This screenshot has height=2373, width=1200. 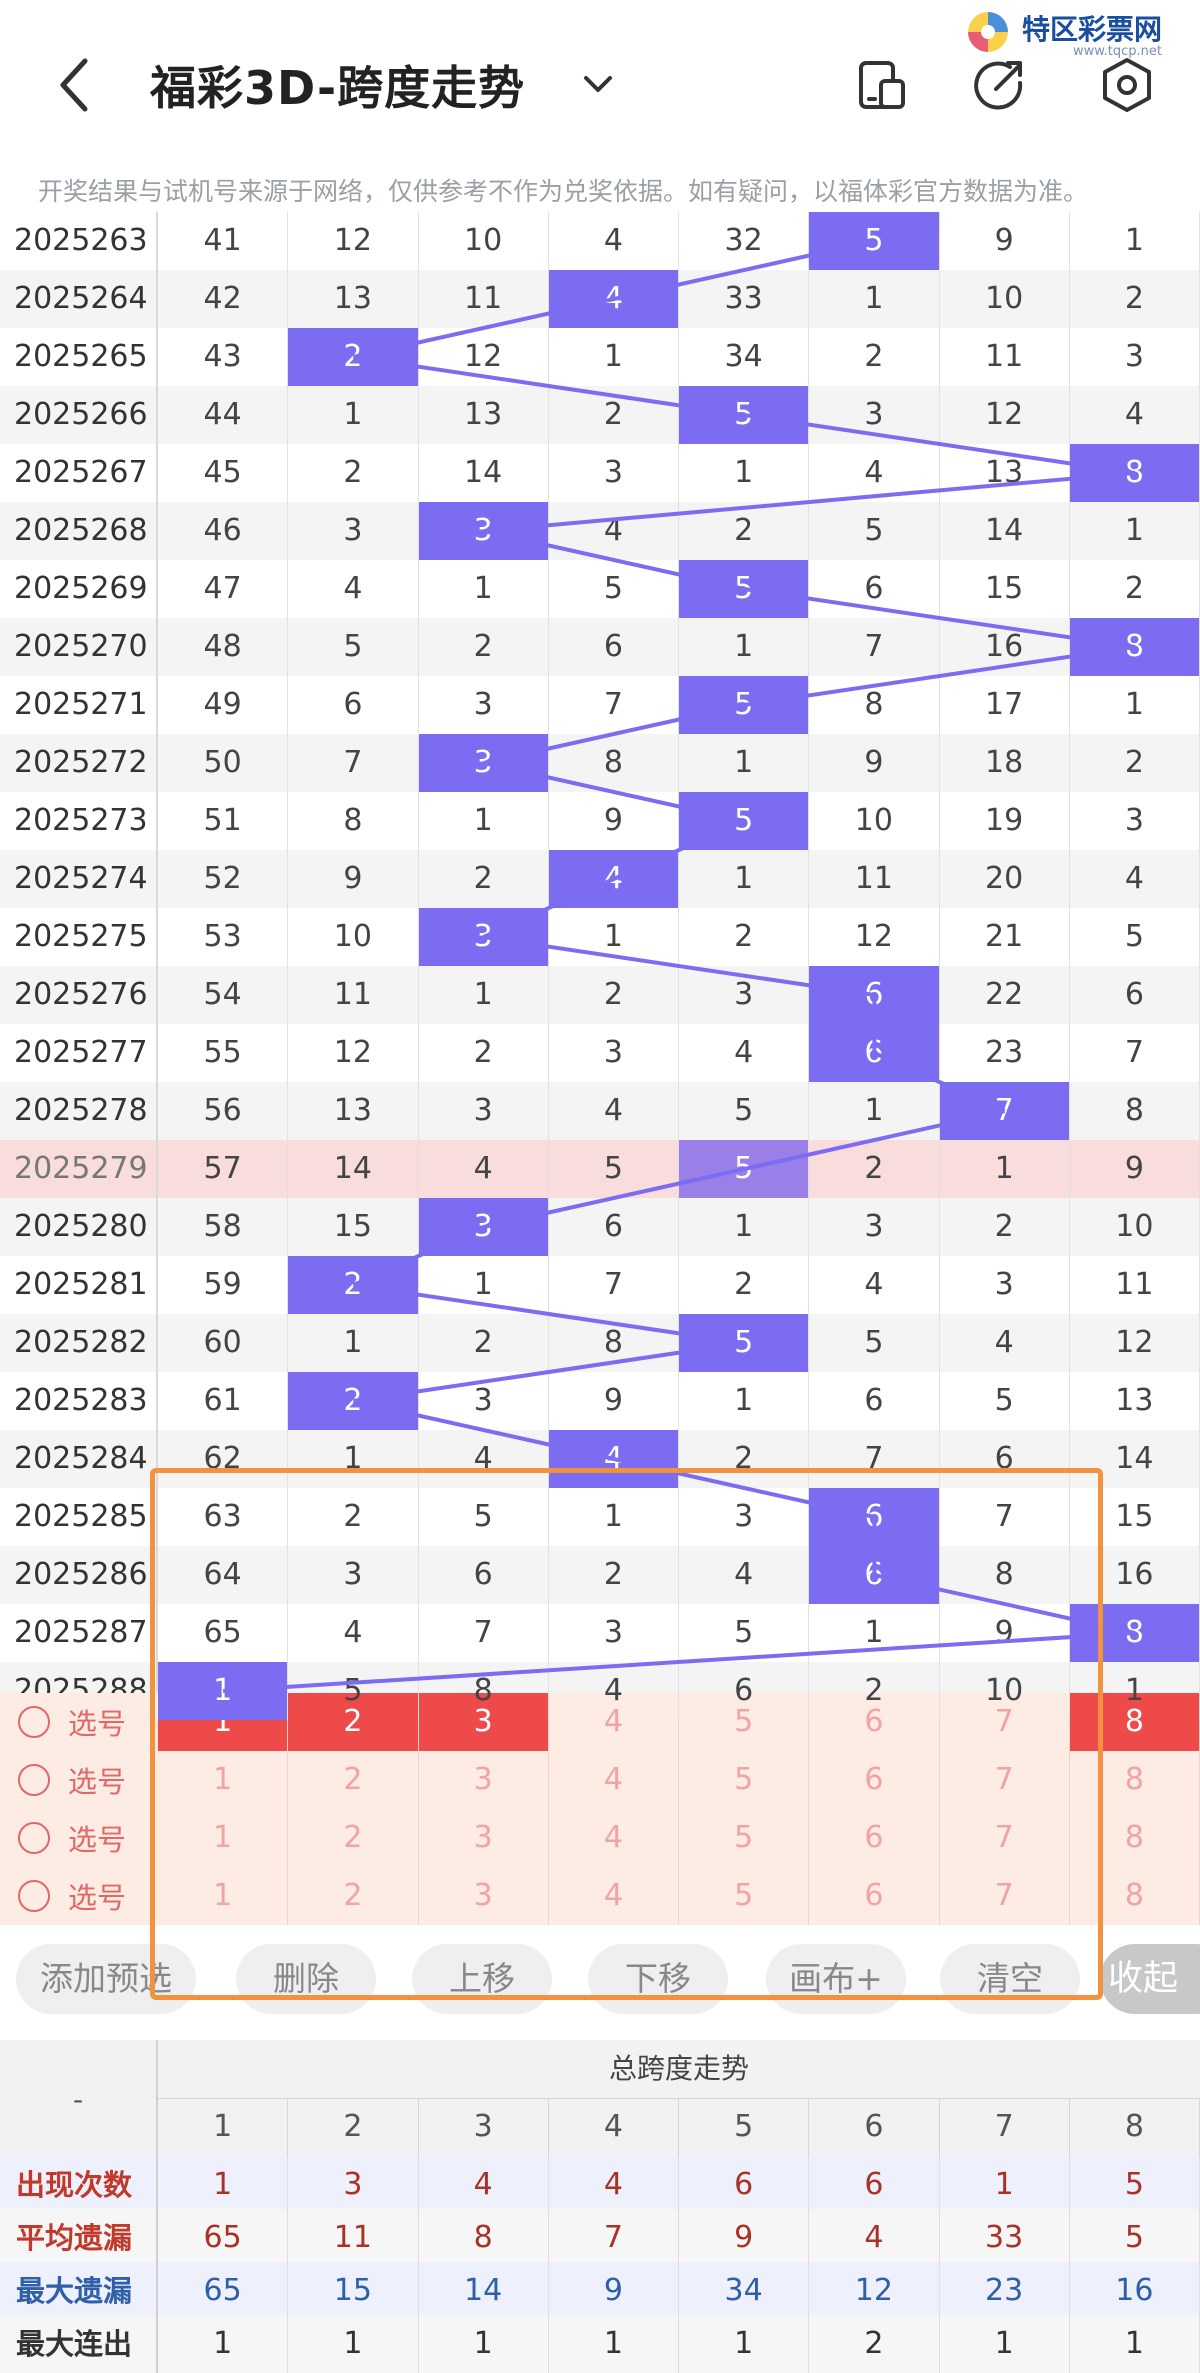 What do you see at coordinates (79, 2344) in the screenshot?
I see `stats-row-label: 最大连出` at bounding box center [79, 2344].